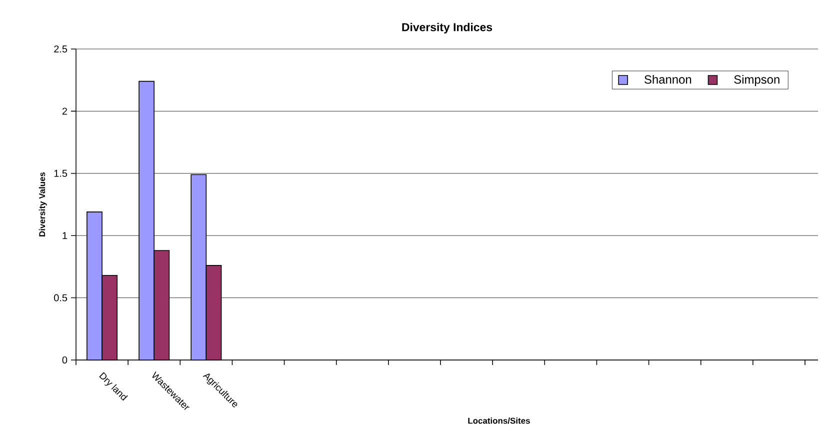 This screenshot has height=438, width=828. What do you see at coordinates (61, 49) in the screenshot?
I see `y-tick-label: 2.5` at bounding box center [61, 49].